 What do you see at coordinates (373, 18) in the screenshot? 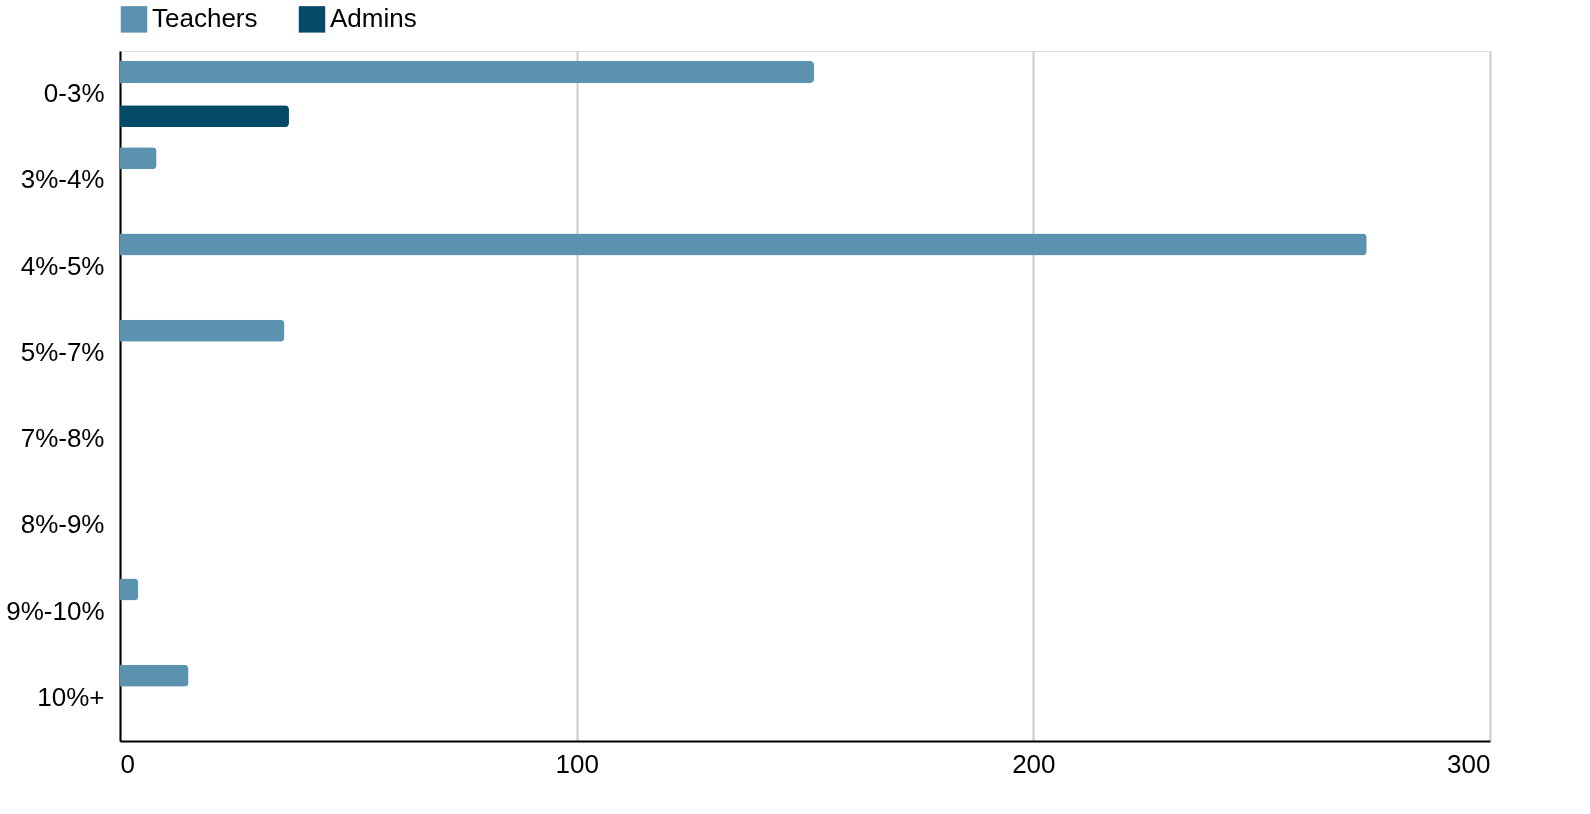
I see `legend-label: Admins` at bounding box center [373, 18].